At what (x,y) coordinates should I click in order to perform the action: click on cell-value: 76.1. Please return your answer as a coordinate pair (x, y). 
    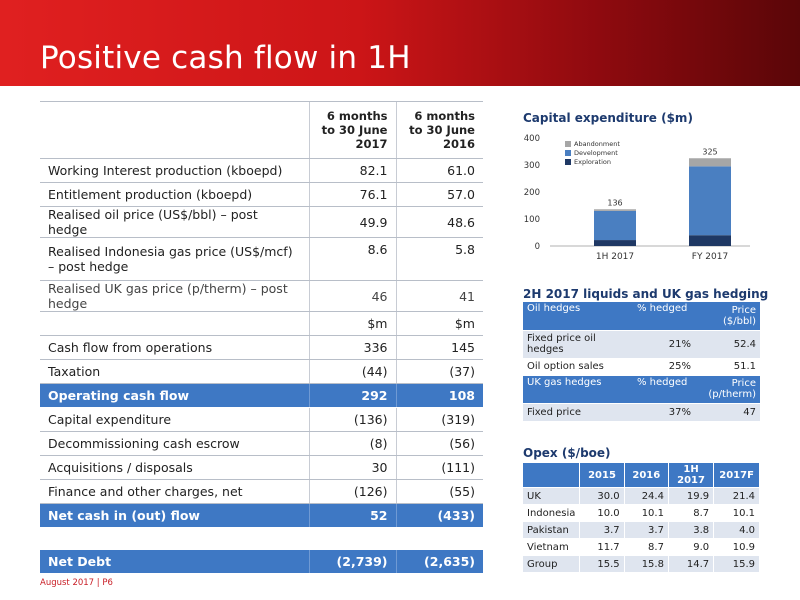
    Looking at the image, I should click on (352, 194).